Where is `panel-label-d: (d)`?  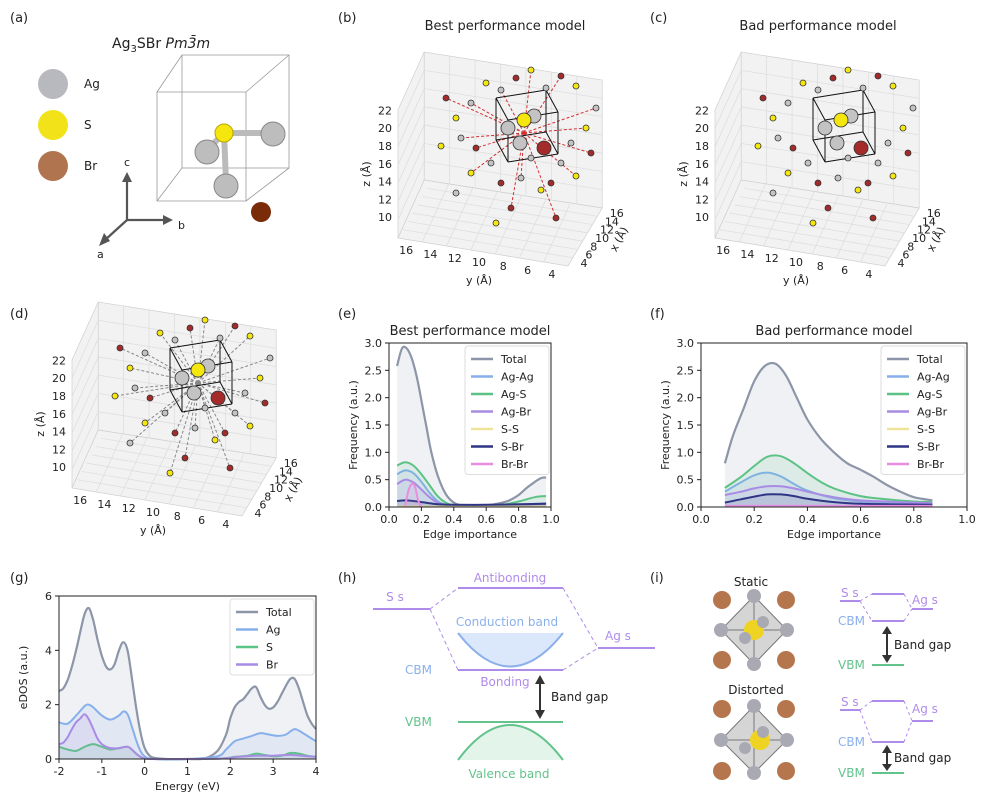
panel-label-d: (d) is located at coordinates (19, 314).